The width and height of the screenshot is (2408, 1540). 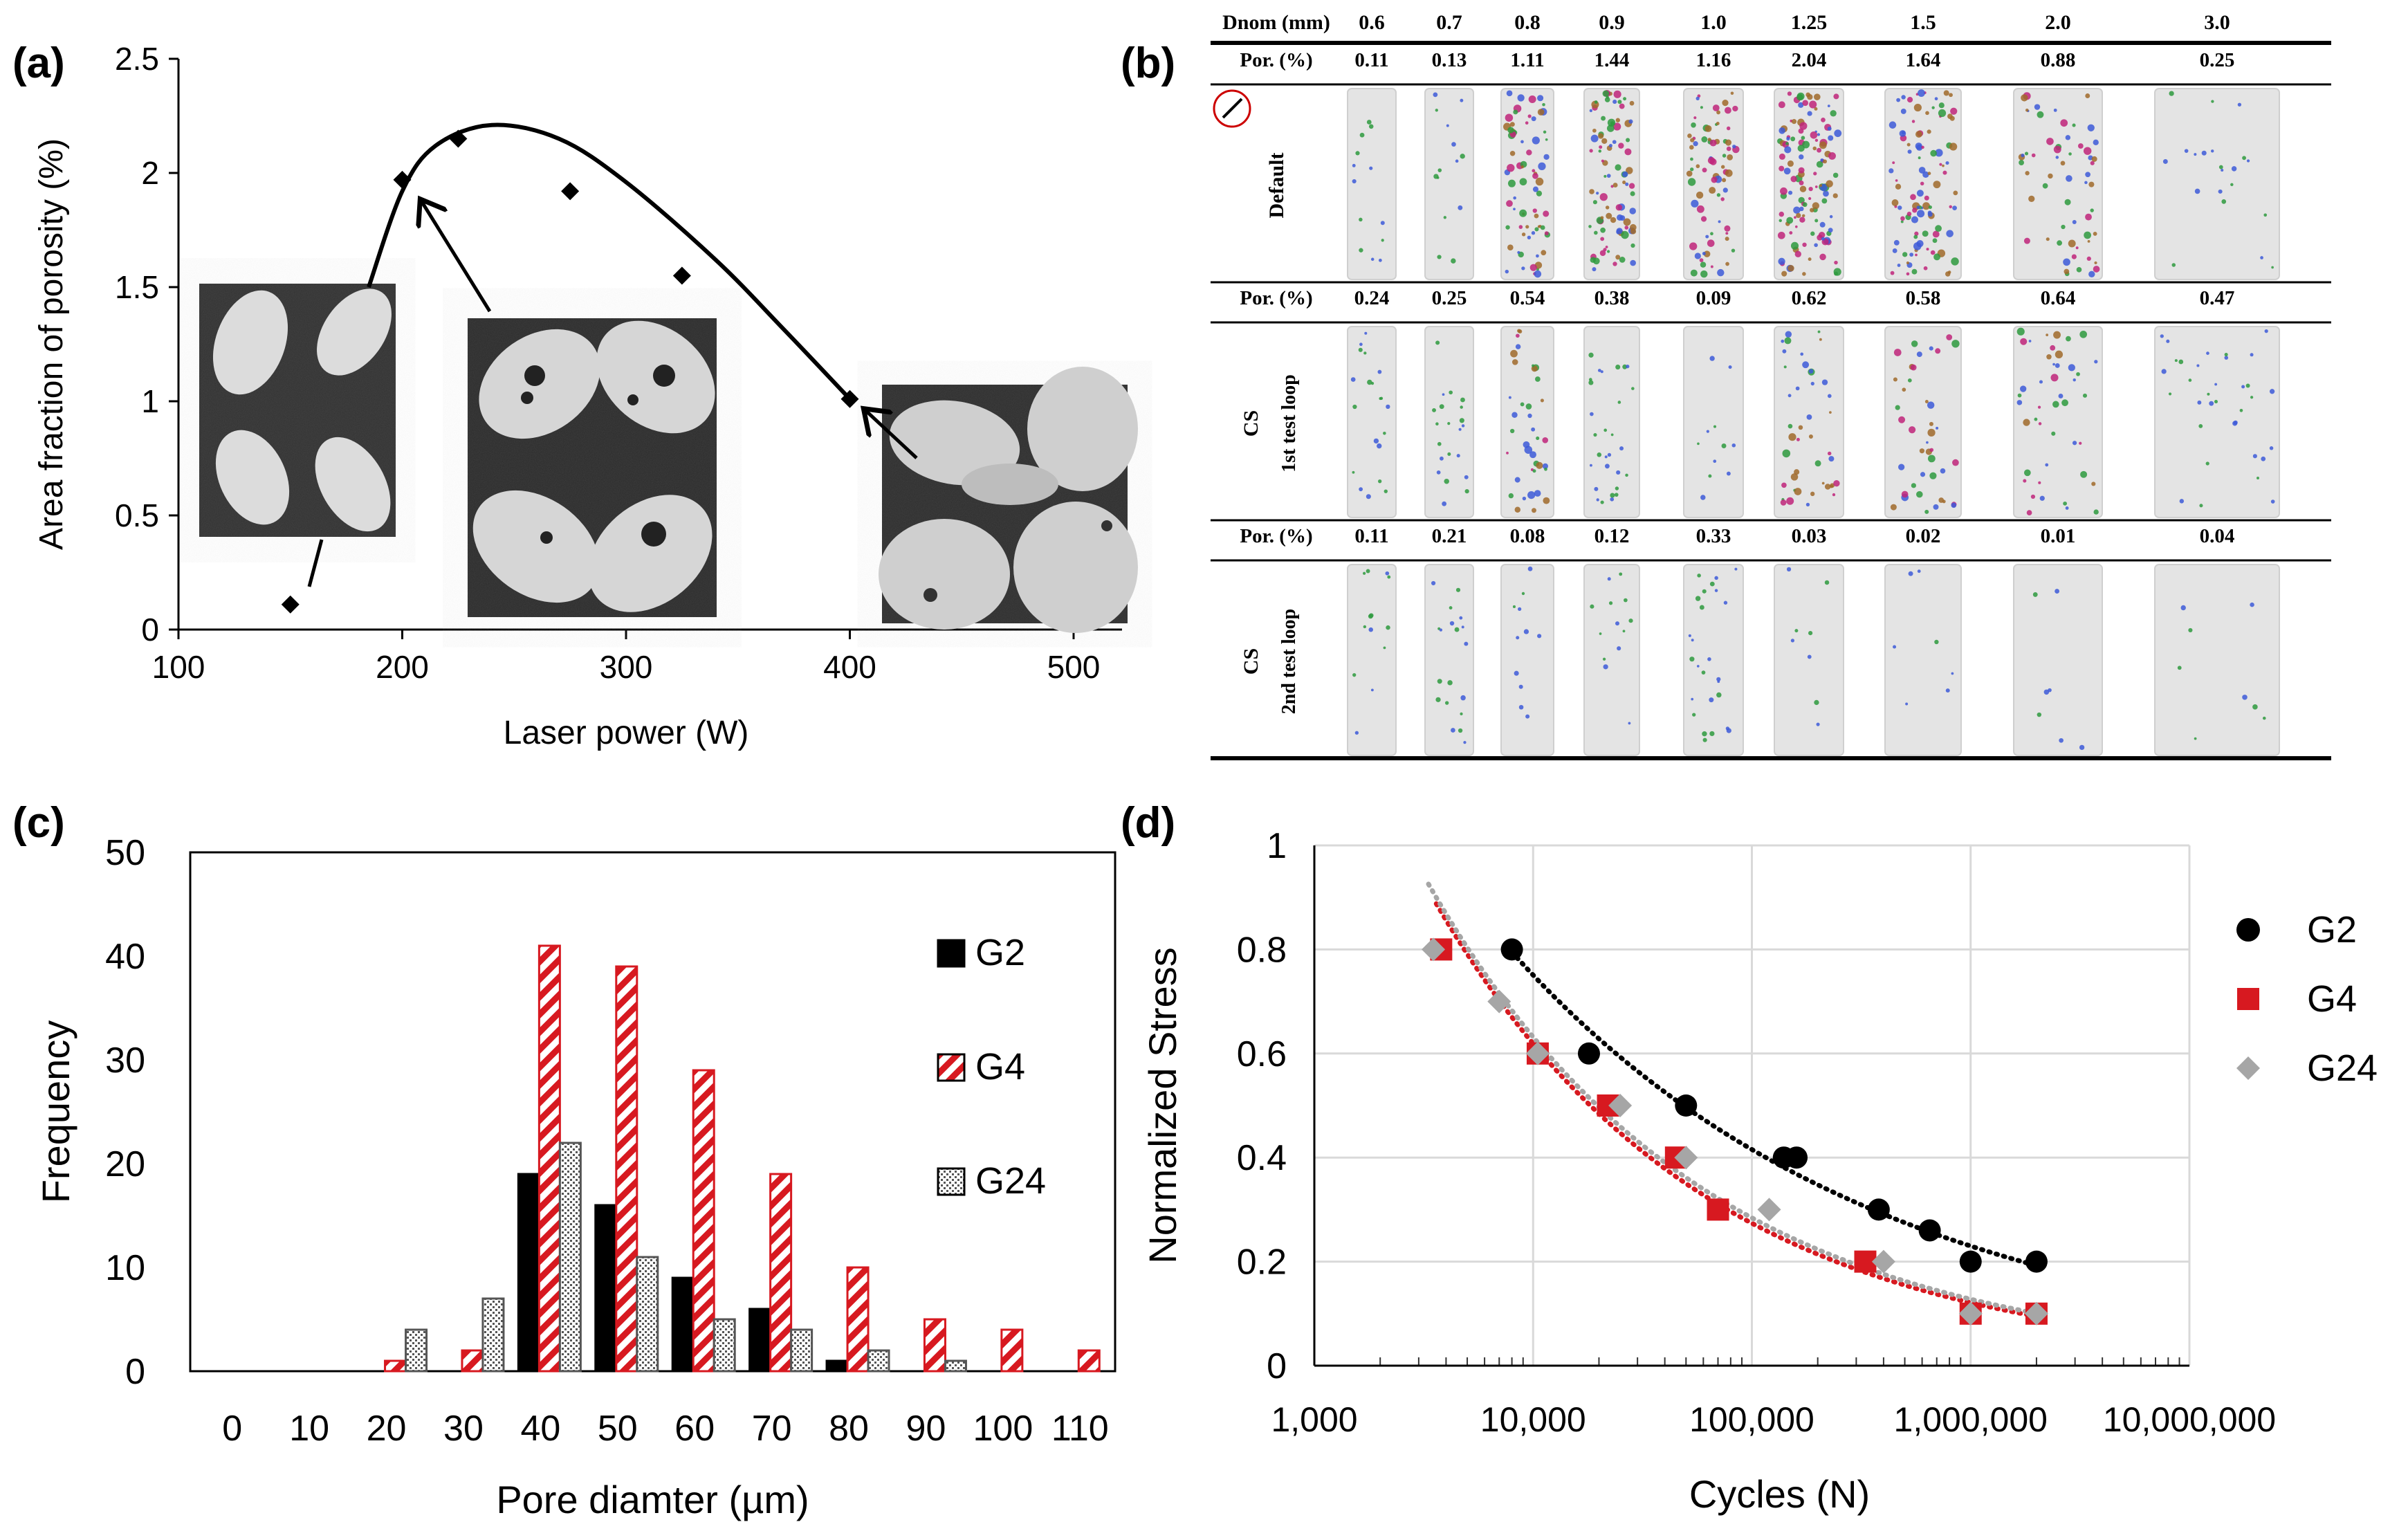 I want to click on ct-strut-image, so click(x=2058, y=184).